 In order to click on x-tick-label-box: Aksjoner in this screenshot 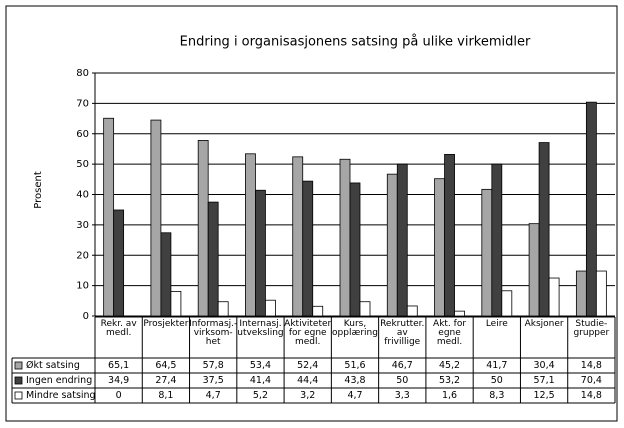, I will do `click(544, 324)`.